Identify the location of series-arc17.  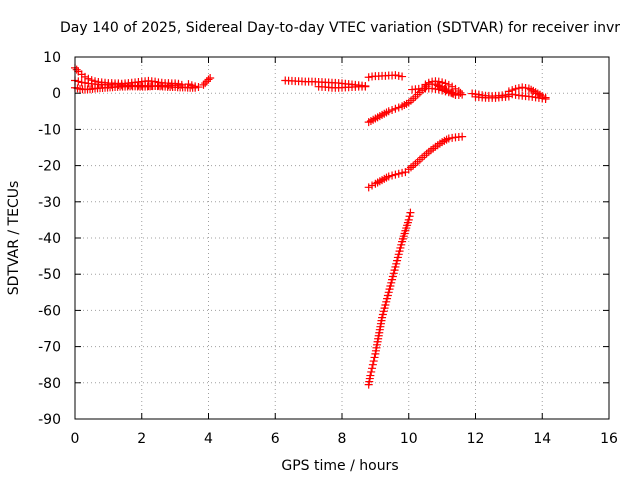
(389, 298).